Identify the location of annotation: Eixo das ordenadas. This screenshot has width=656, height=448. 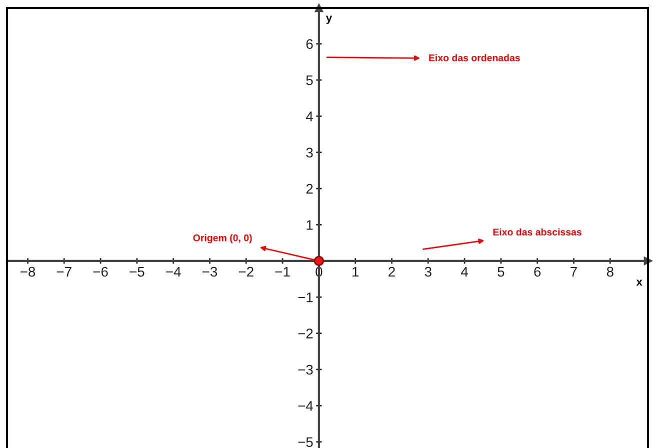
(474, 58).